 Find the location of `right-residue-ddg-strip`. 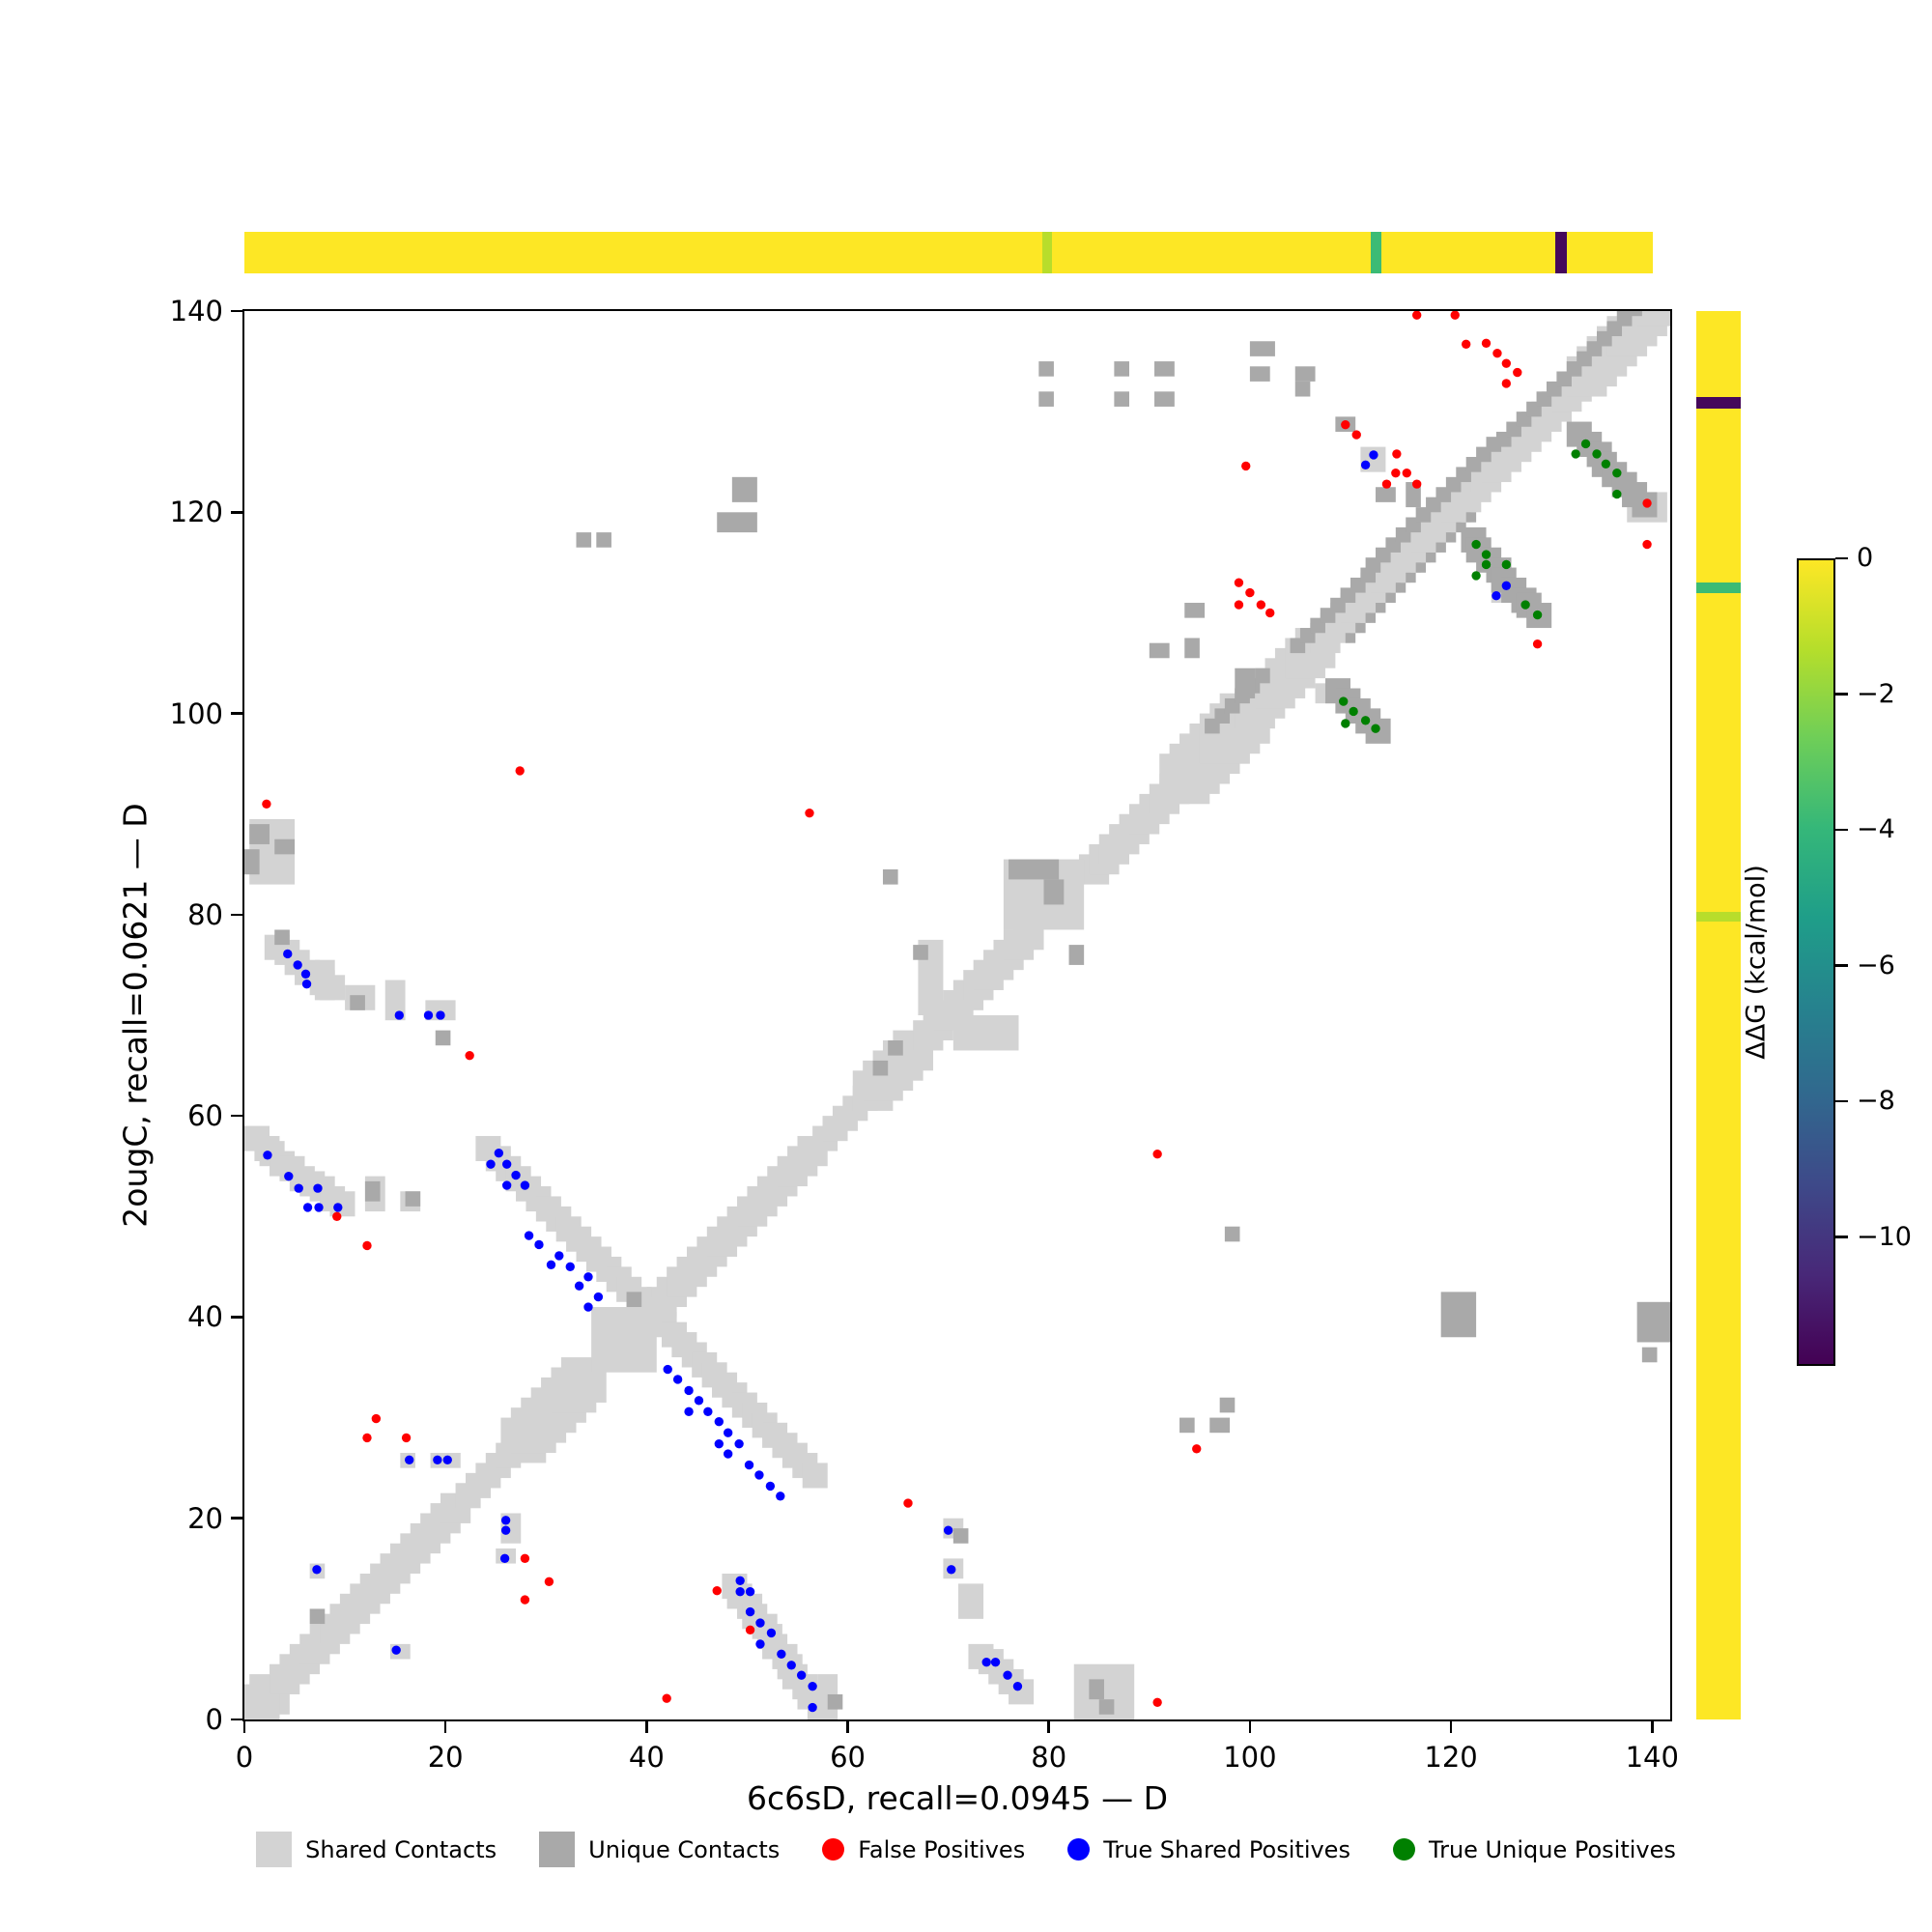

right-residue-ddg-strip is located at coordinates (1718, 1015).